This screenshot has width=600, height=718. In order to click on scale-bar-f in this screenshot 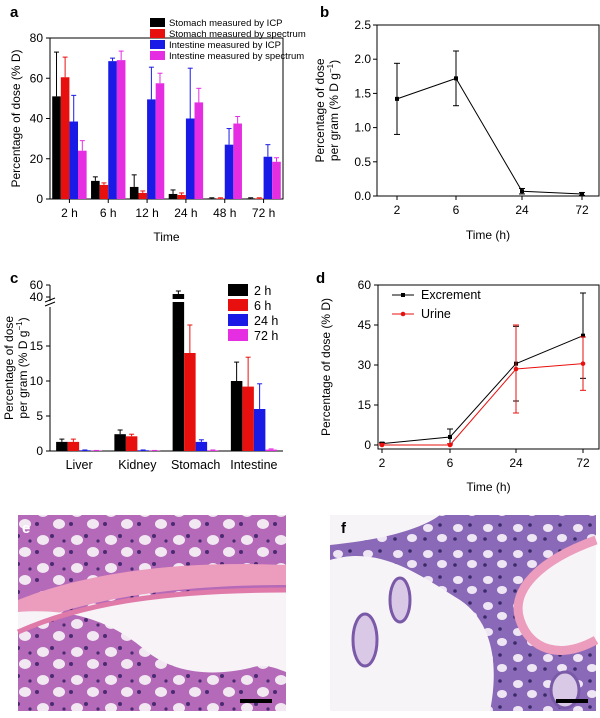, I will do `click(572, 701)`.